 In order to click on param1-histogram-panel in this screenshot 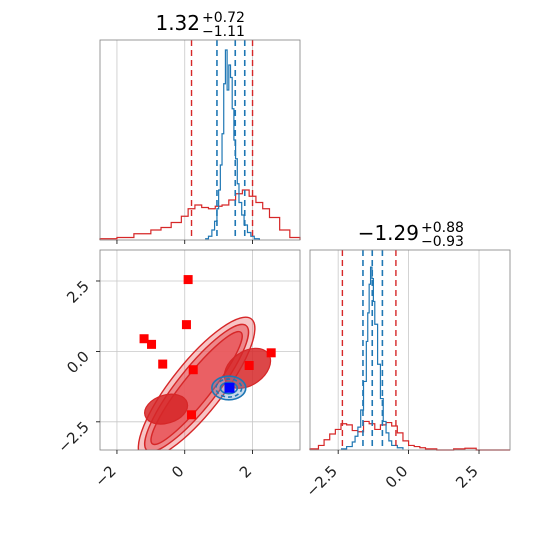, I will do `click(200, 141)`.